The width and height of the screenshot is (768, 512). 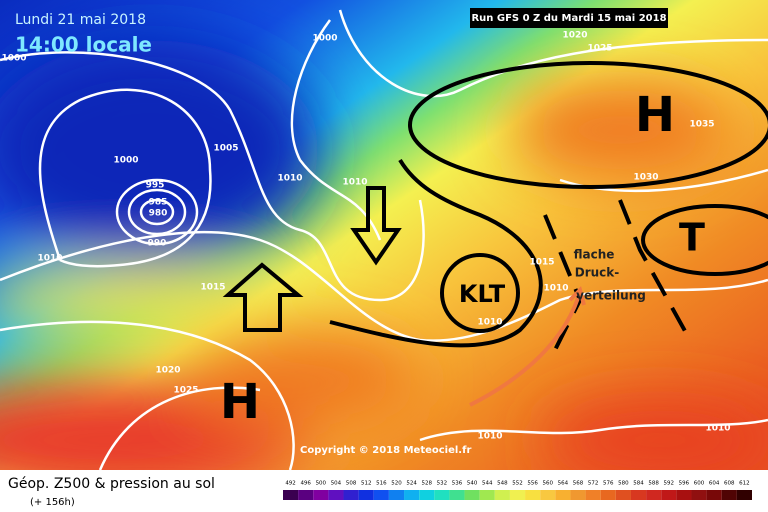 I want to click on scale-label: 592, so click(x=669, y=484).